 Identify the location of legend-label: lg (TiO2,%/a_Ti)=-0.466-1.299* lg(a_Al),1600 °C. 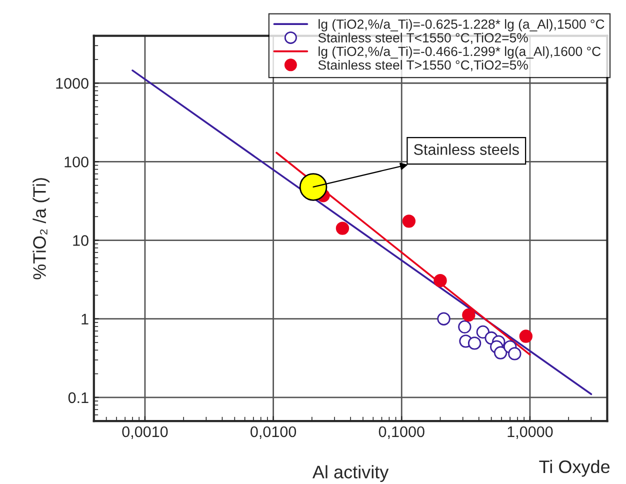
(459, 52).